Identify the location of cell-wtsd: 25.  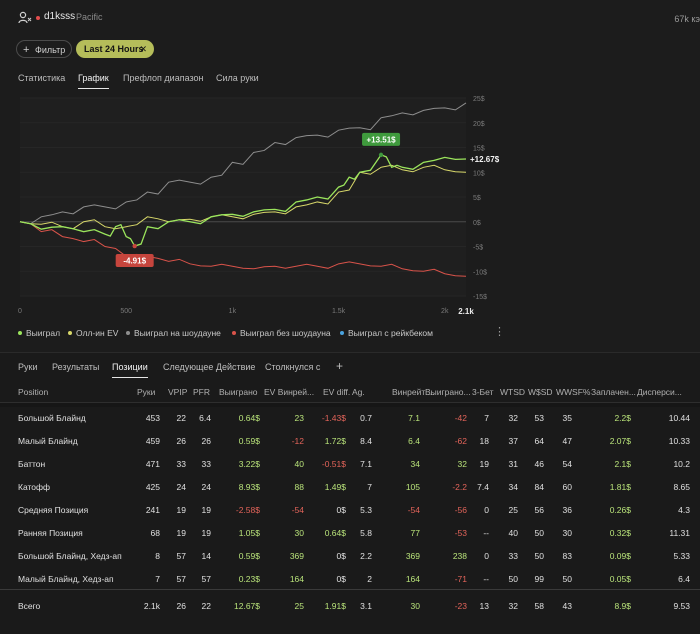
(513, 510).